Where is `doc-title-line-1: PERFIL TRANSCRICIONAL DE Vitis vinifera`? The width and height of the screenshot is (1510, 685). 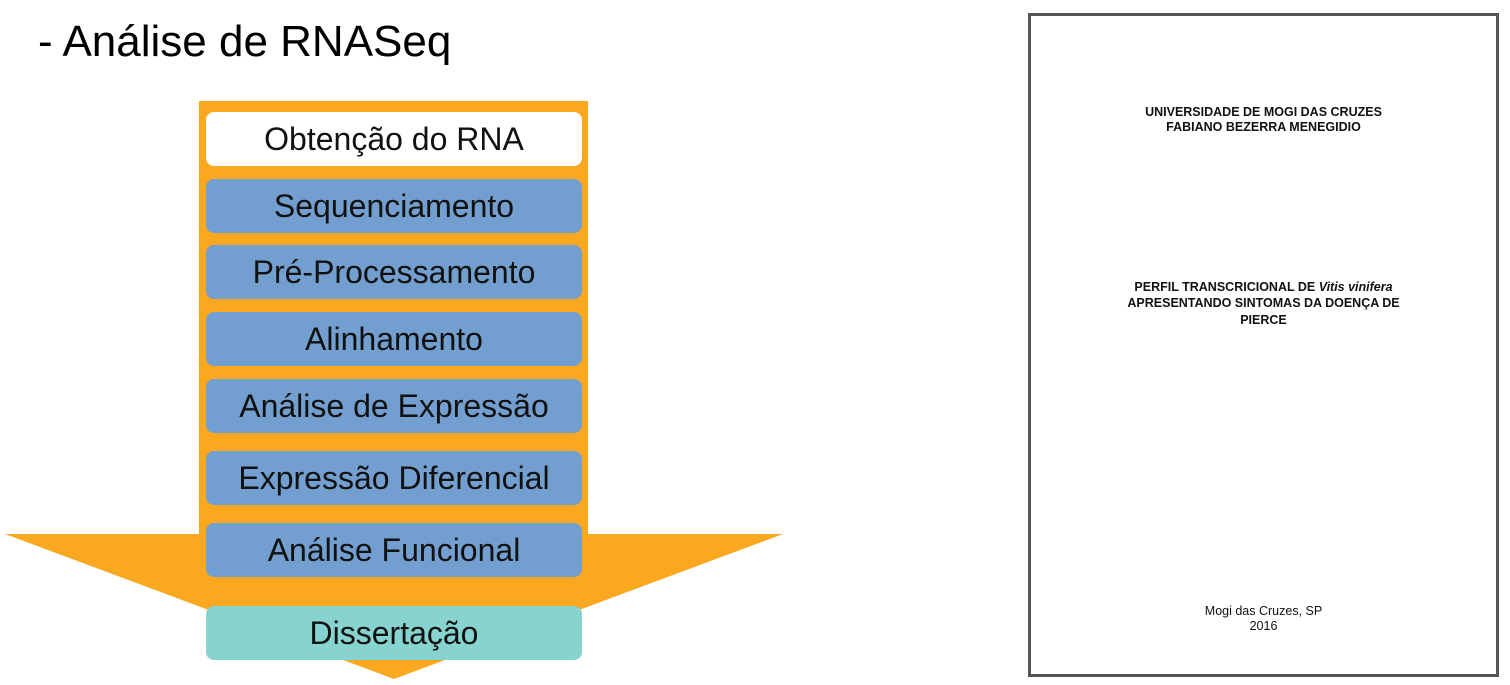 doc-title-line-1: PERFIL TRANSCRICIONAL DE Vitis vinifera is located at coordinates (1263, 287).